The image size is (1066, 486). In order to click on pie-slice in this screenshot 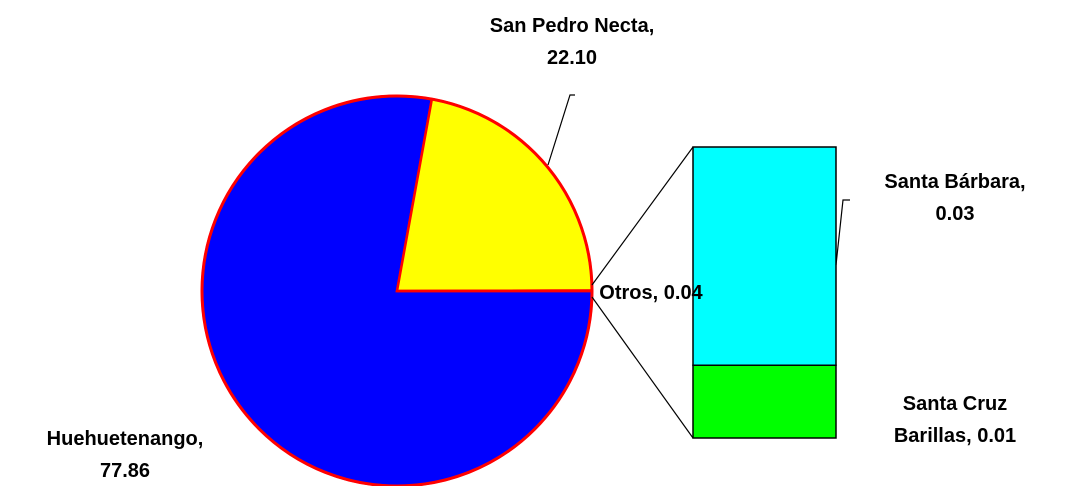, I will do `click(494, 195)`.